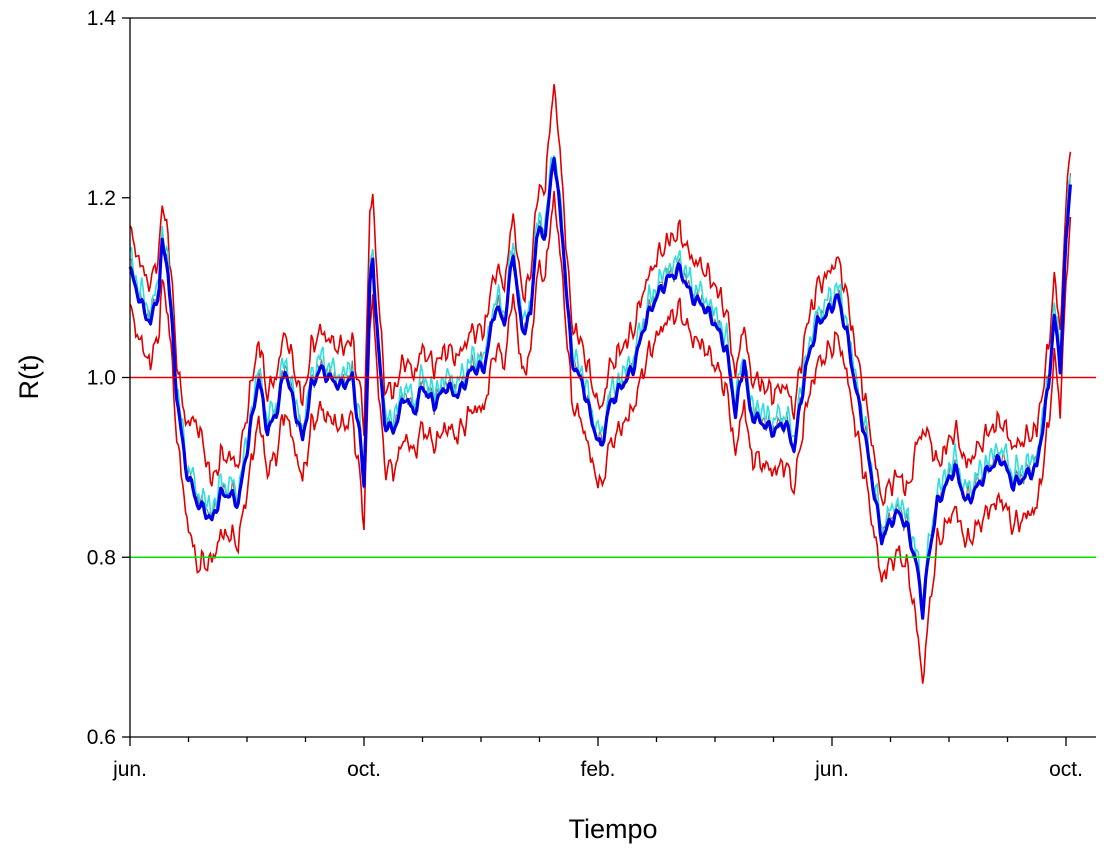 The width and height of the screenshot is (1112, 854). What do you see at coordinates (101, 198) in the screenshot?
I see `y-tick-label: 1.2` at bounding box center [101, 198].